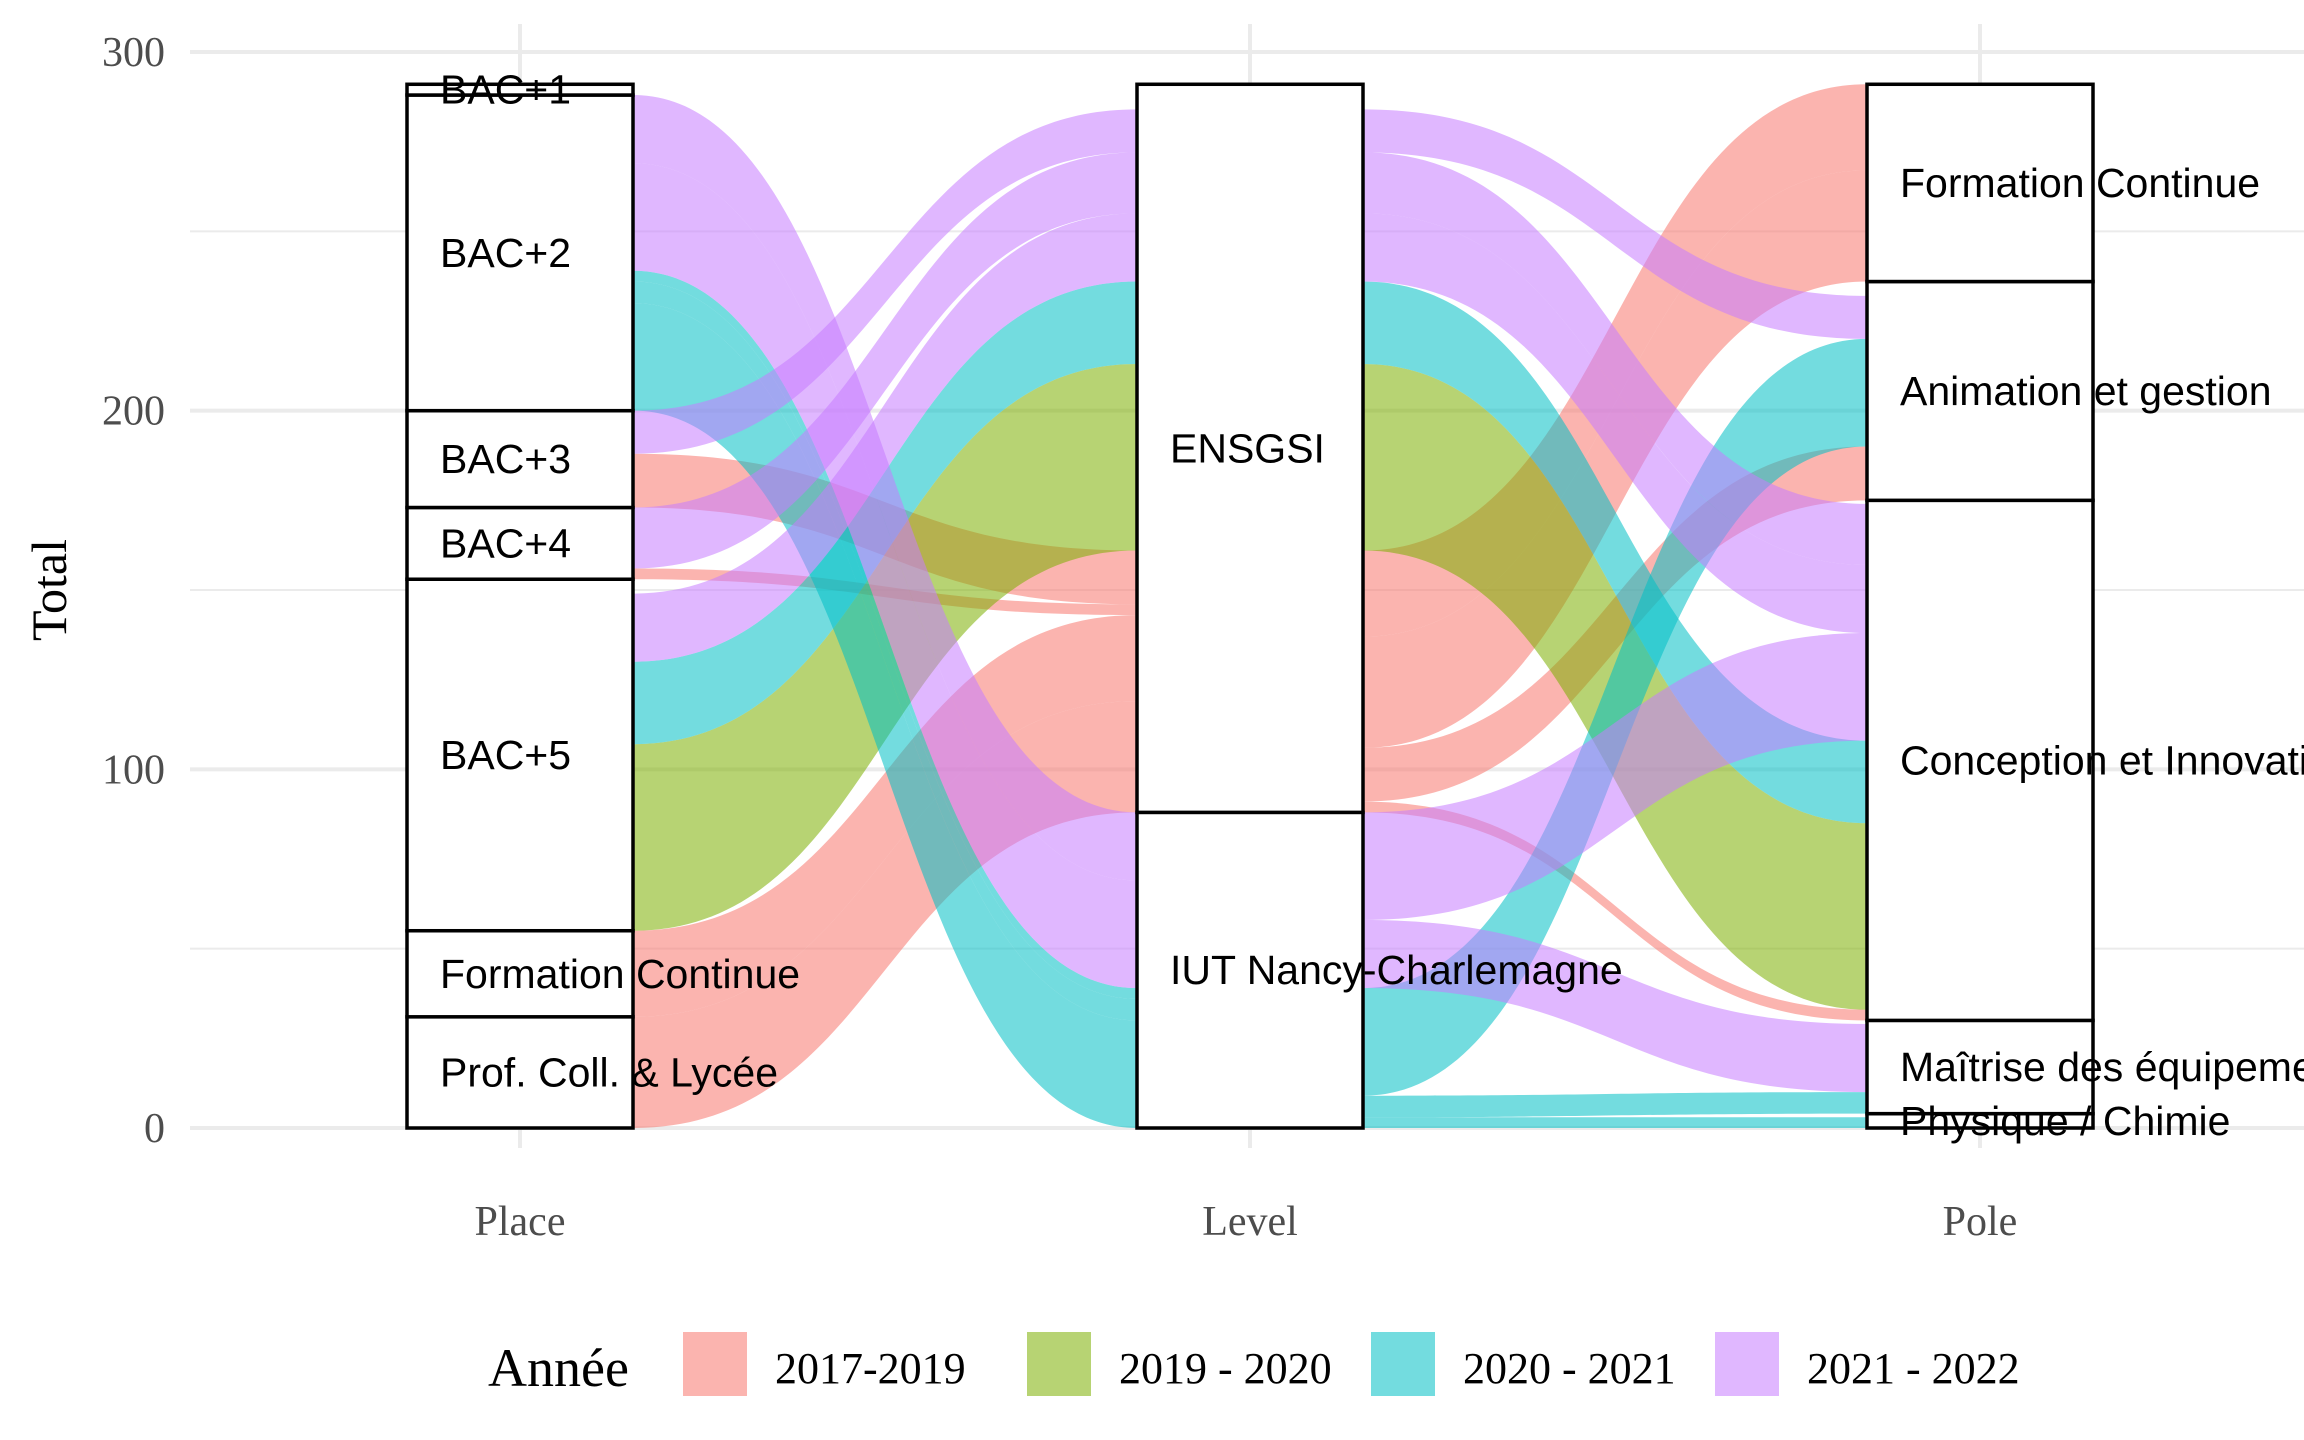 The image size is (2304, 1440). What do you see at coordinates (2080, 183) in the screenshot?
I see `stratum-label-pole-formation-continue: Formation Continue` at bounding box center [2080, 183].